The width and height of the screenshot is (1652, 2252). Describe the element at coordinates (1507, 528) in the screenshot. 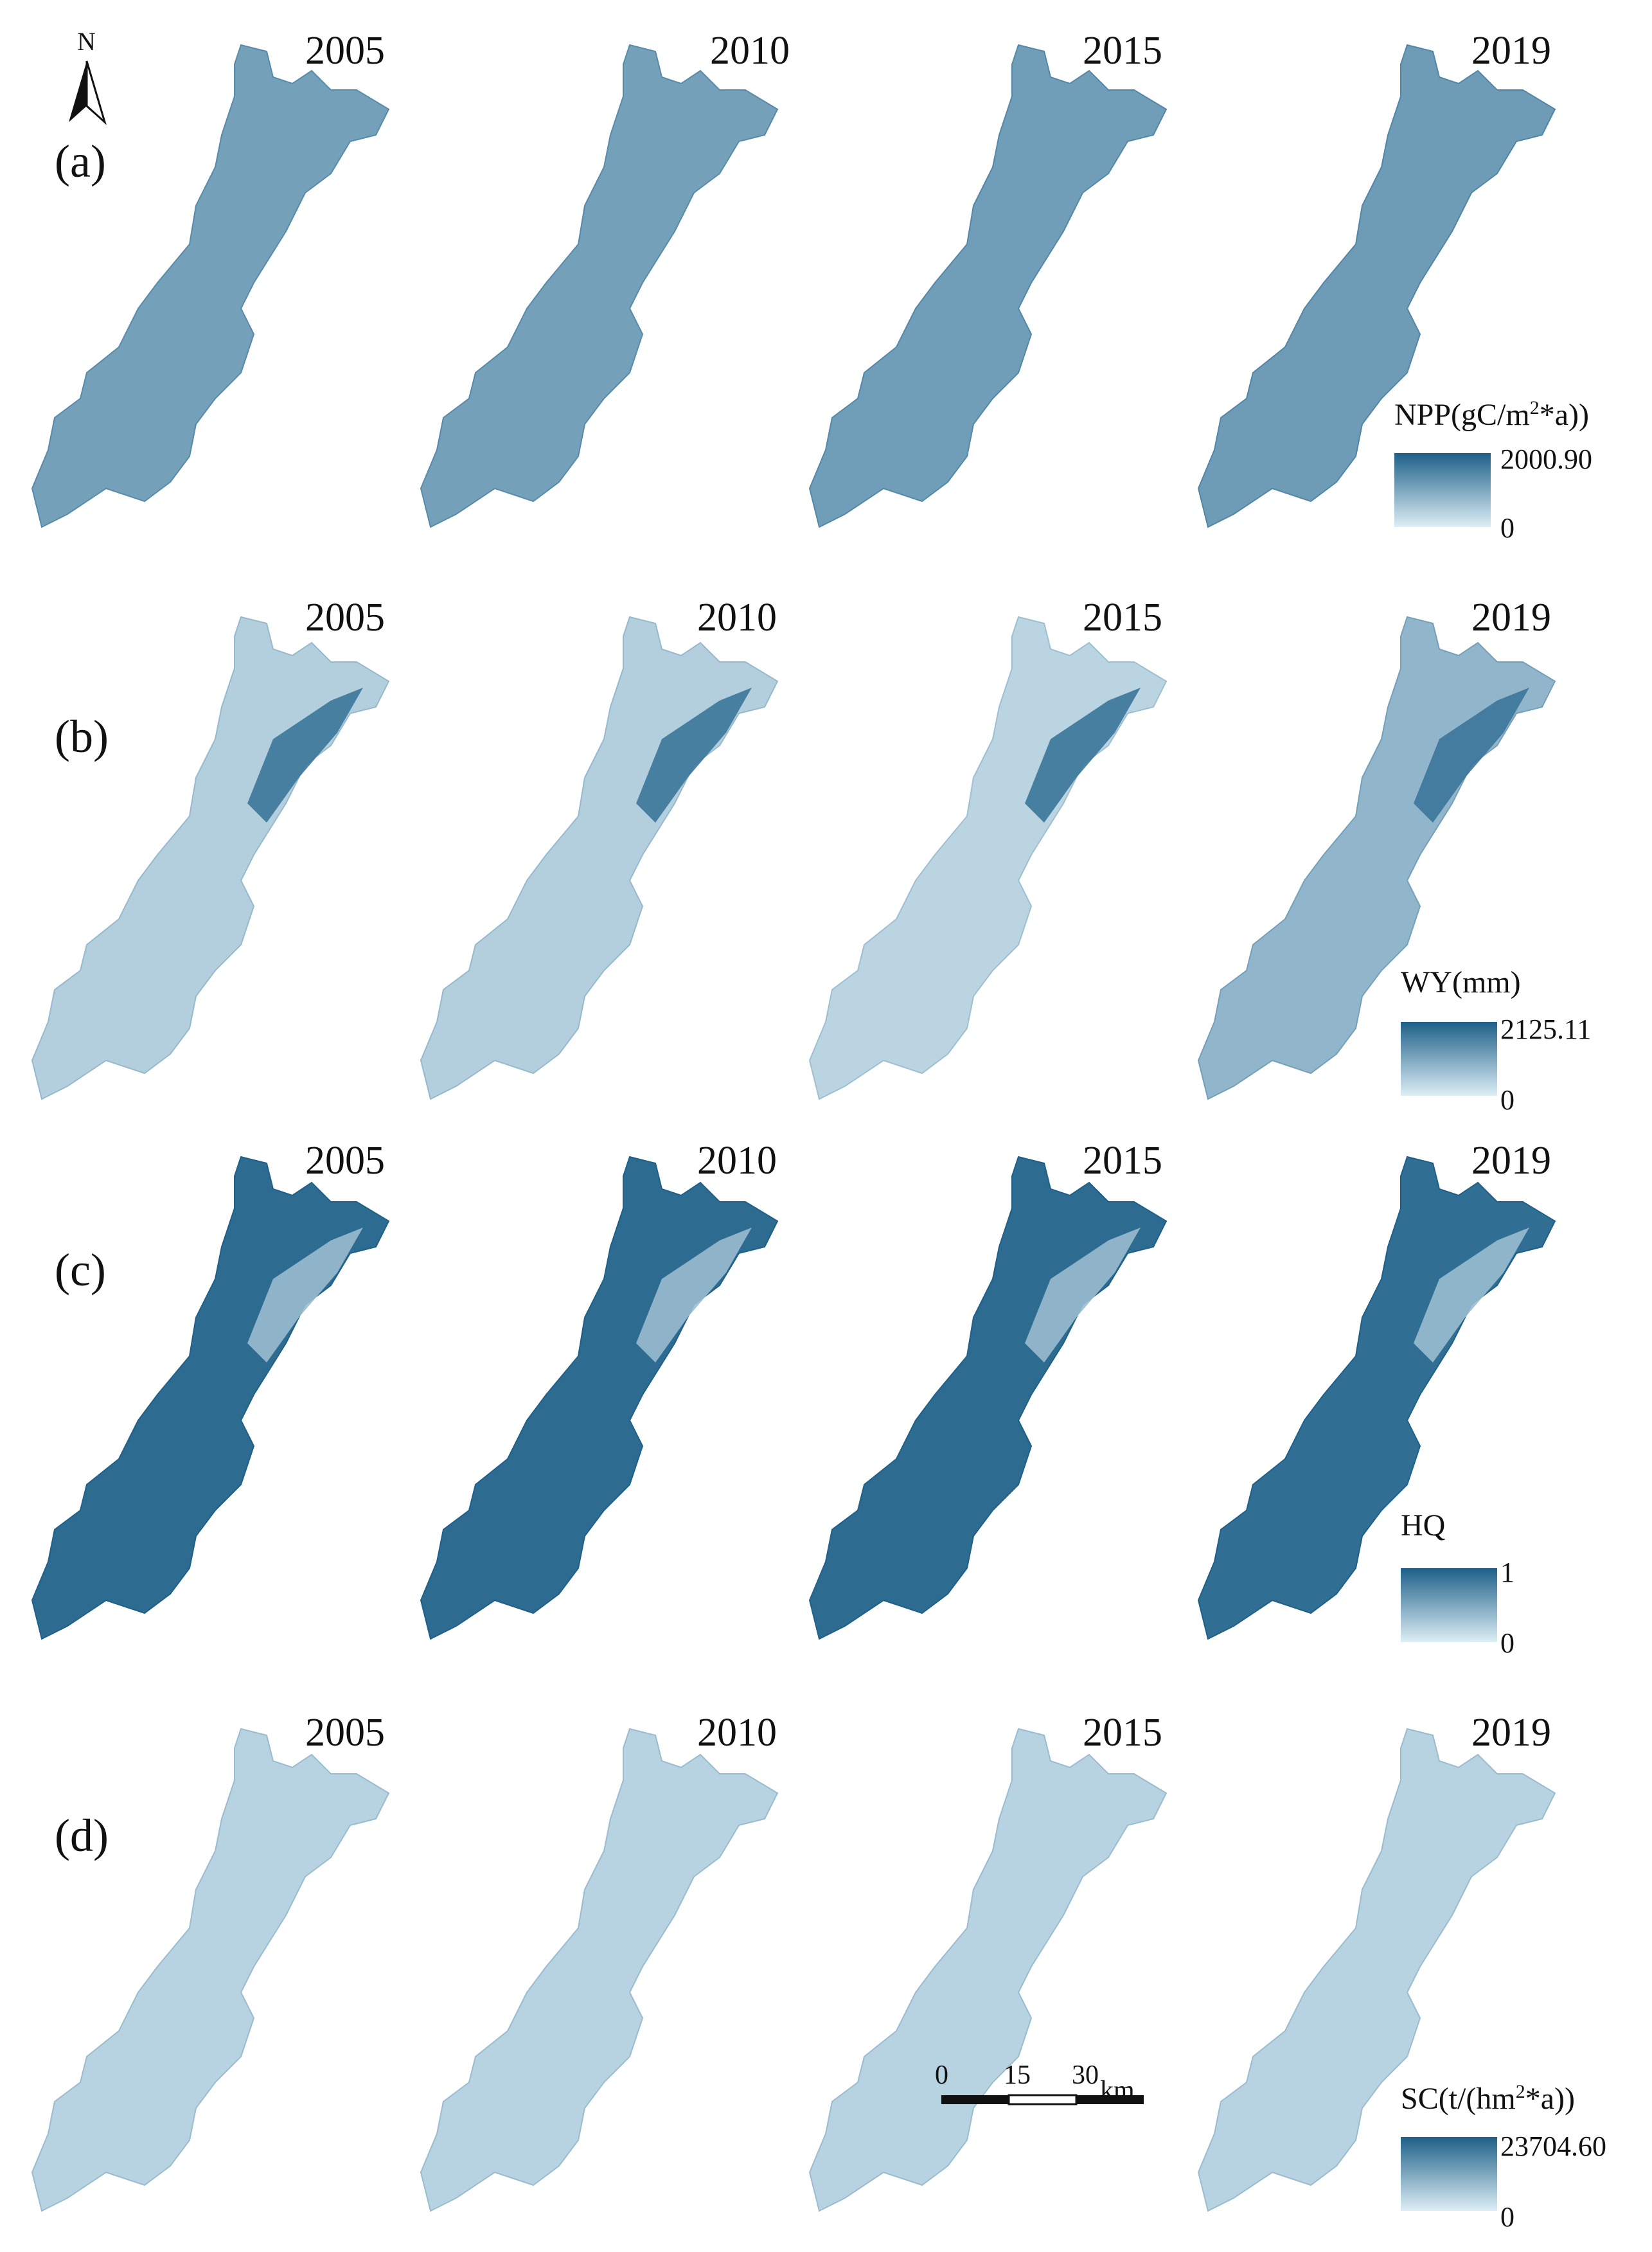

I see `legend-min-a: 0` at that location.